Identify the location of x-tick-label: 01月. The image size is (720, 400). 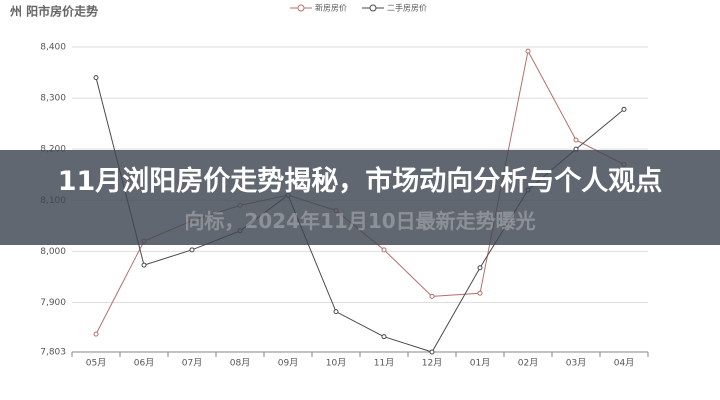
(480, 363).